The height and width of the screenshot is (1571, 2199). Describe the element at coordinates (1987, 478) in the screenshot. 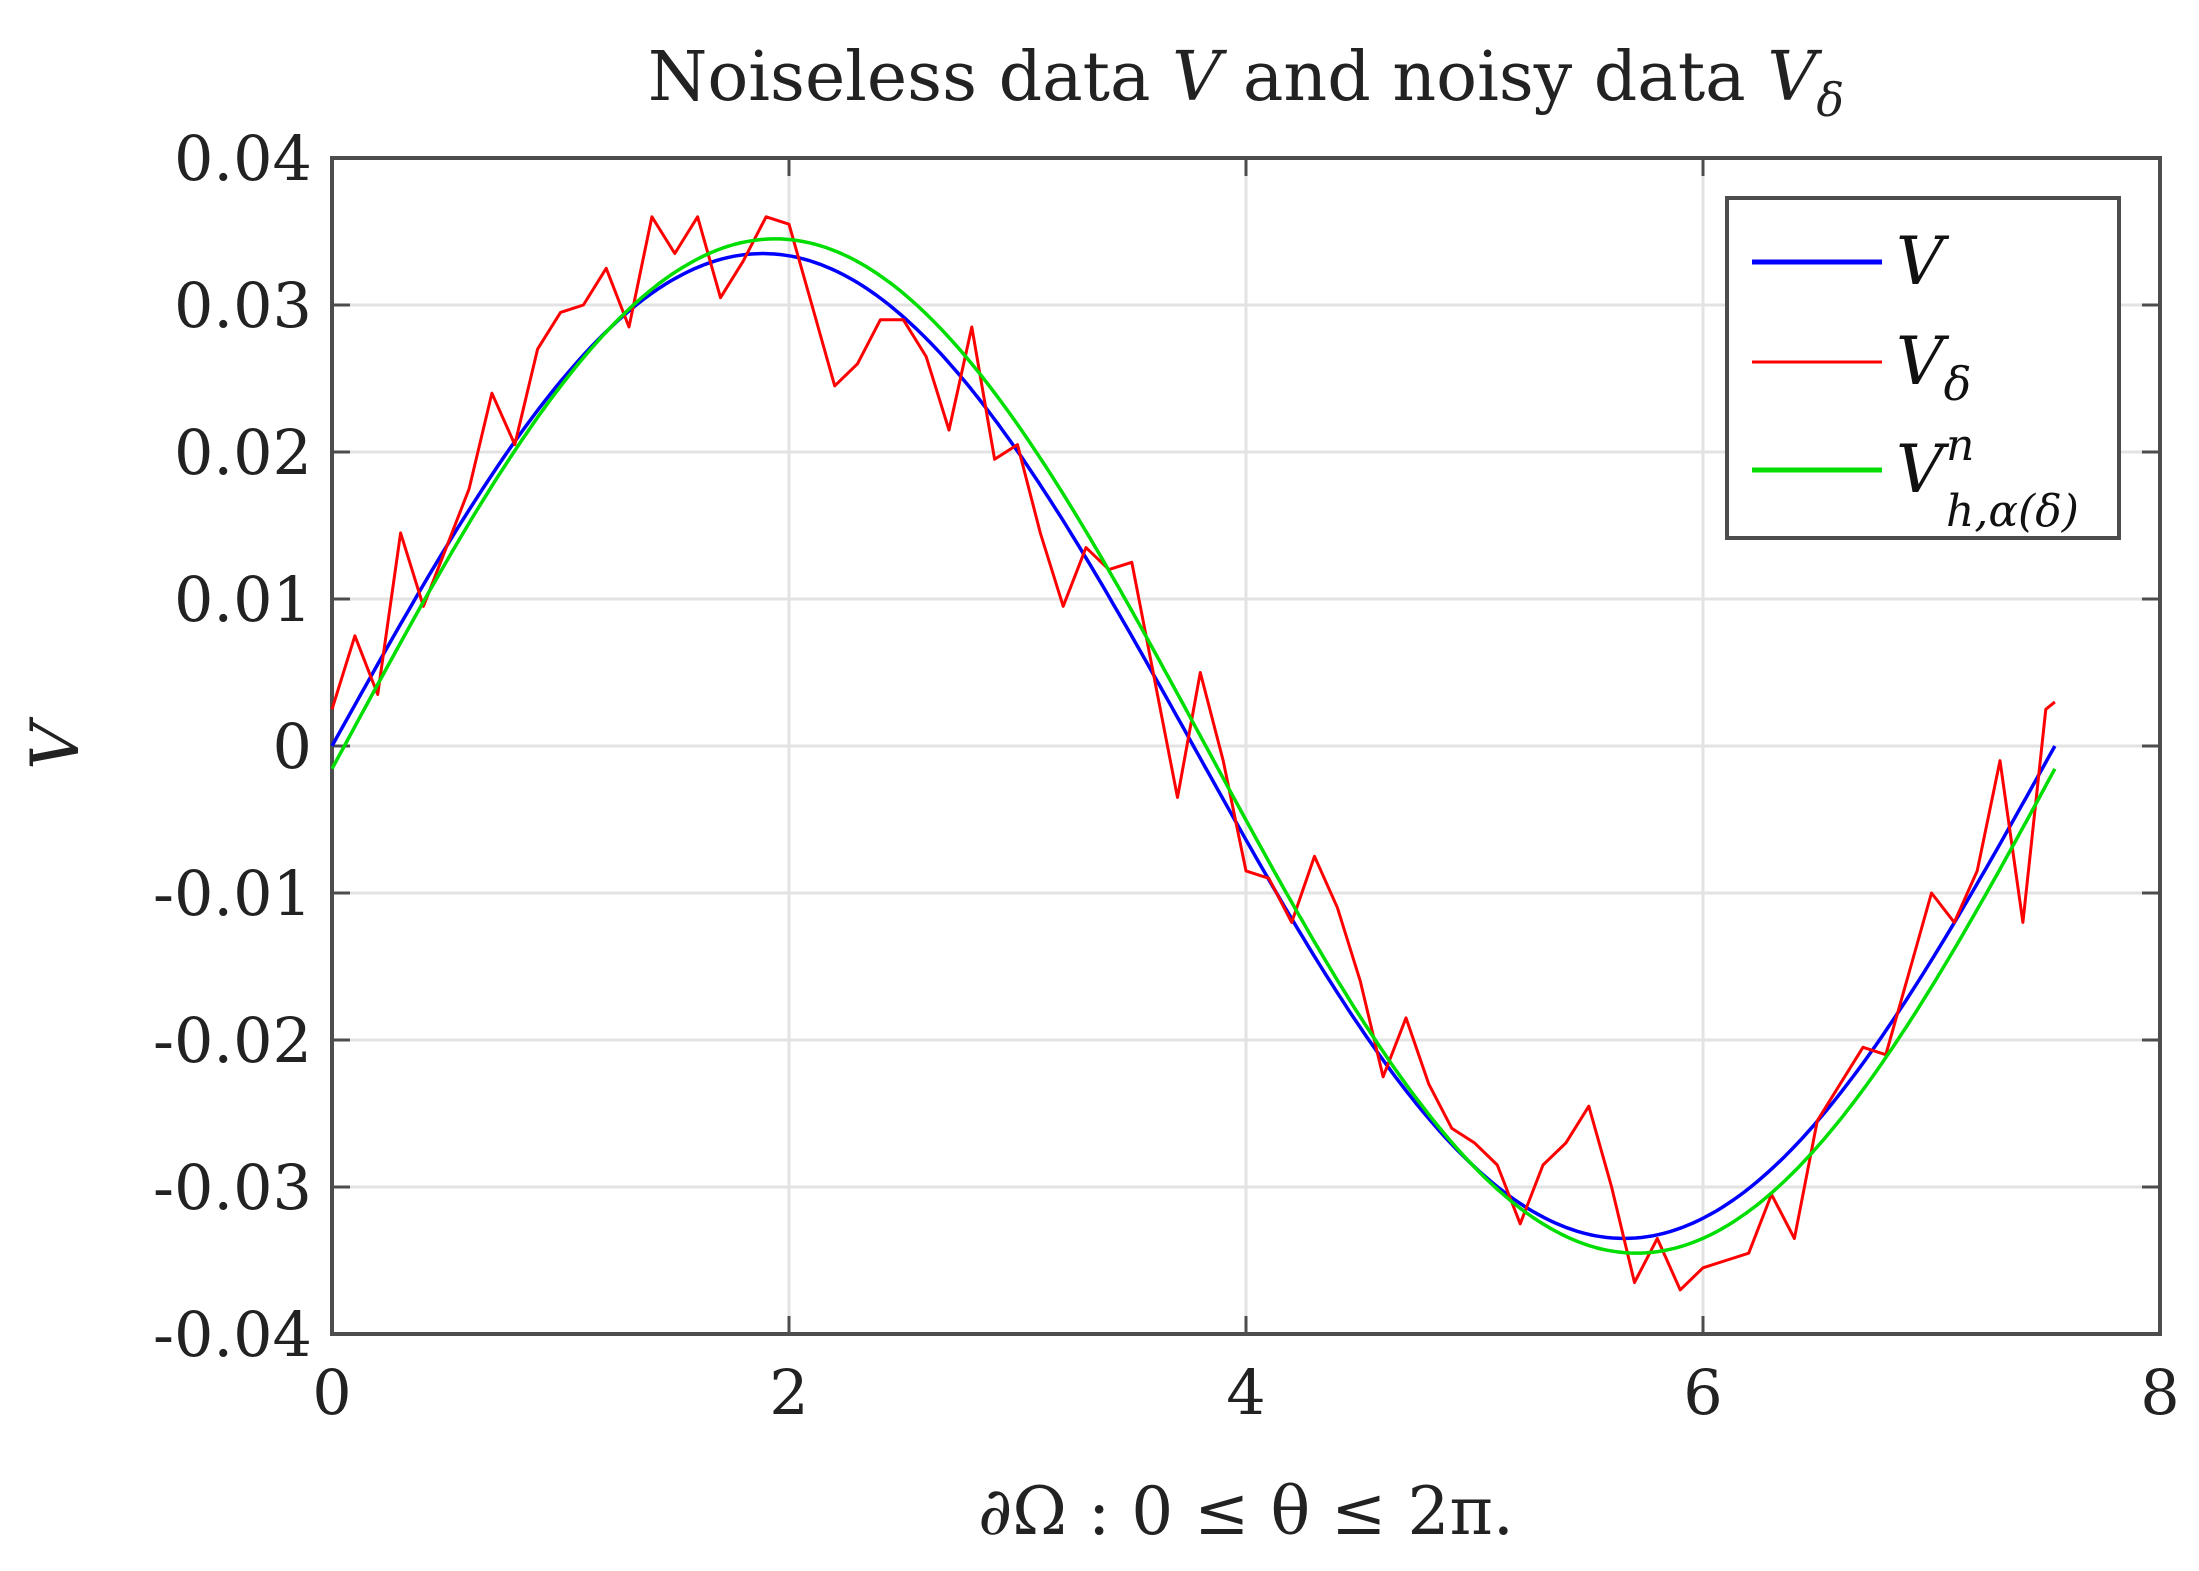

I see `legend-label: Vn h,α(δ)` at that location.